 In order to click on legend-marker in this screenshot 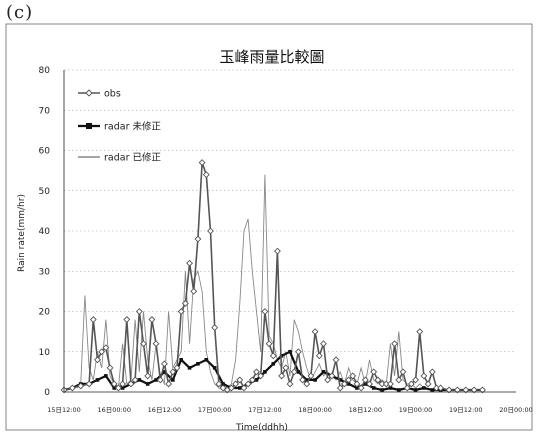, I will do `click(89, 126)`.